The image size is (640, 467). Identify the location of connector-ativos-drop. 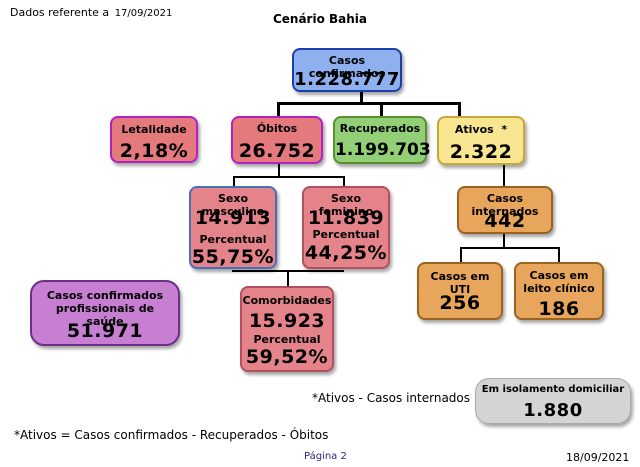
(459, 110).